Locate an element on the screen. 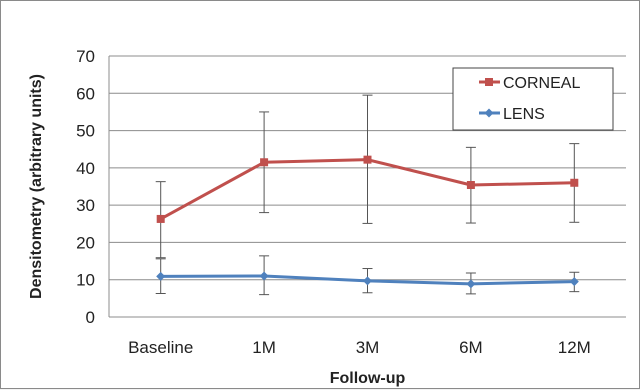 This screenshot has width=640, height=390. y-tick-label-40: 40 is located at coordinates (85, 168).